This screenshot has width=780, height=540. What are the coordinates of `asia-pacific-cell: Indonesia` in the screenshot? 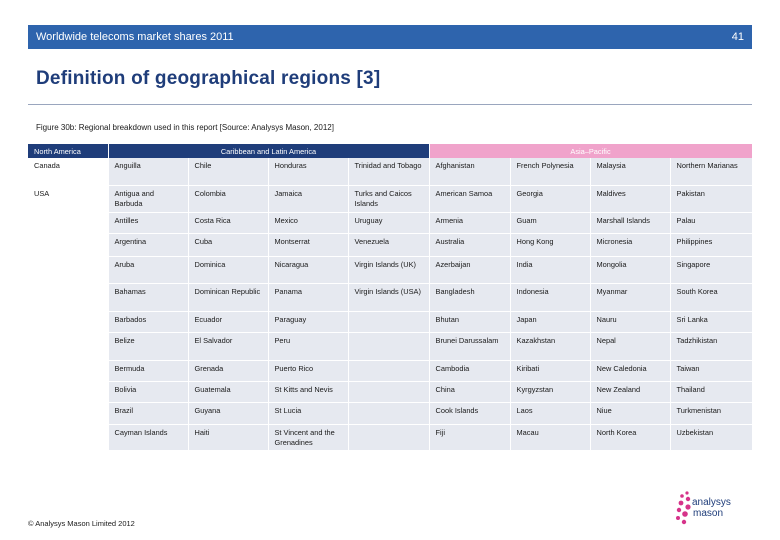 It's located at (550, 297).